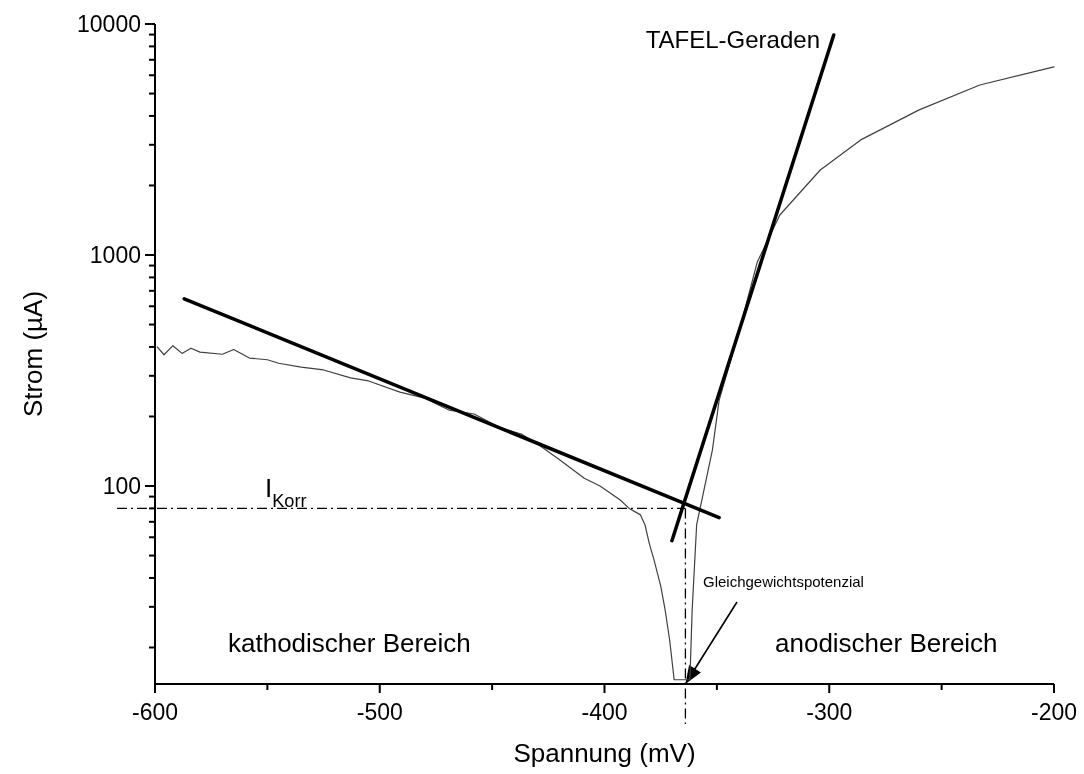  What do you see at coordinates (155, 712) in the screenshot?
I see `x-tick-label: -600` at bounding box center [155, 712].